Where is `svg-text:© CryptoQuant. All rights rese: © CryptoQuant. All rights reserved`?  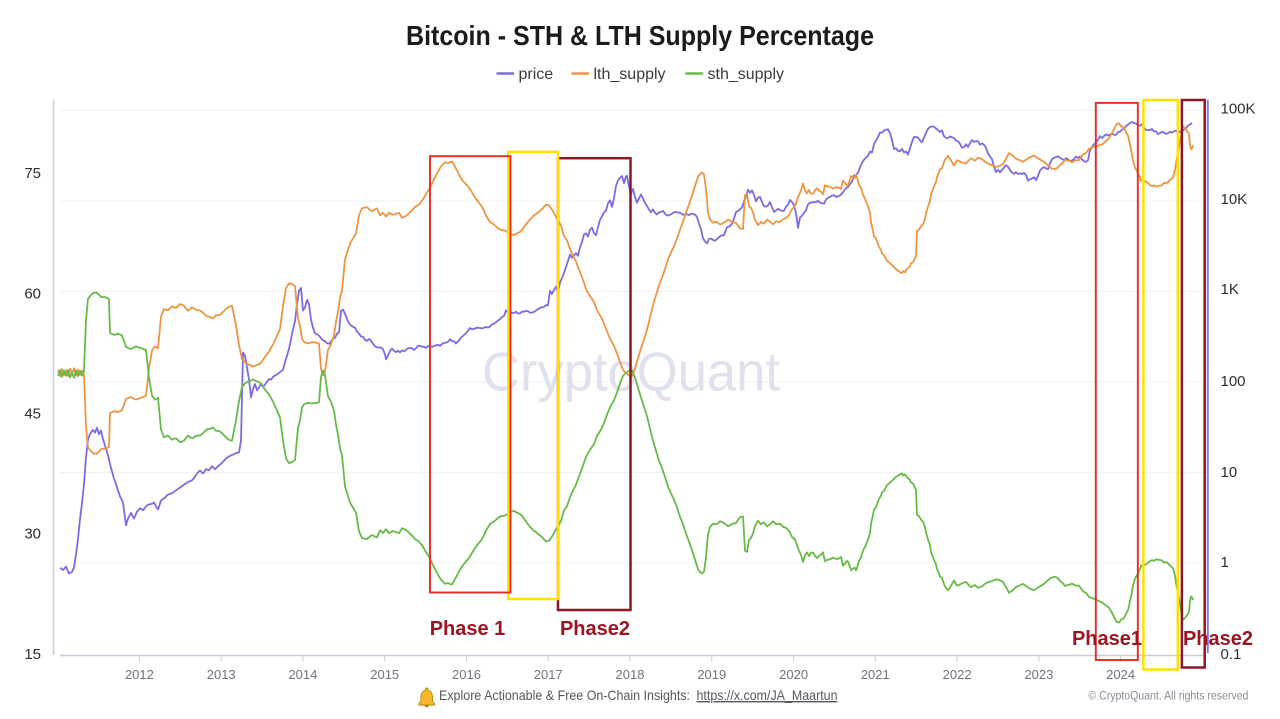 svg-text:© CryptoQuant. All rights rese: © CryptoQuant. All rights reserved is located at coordinates (1168, 697).